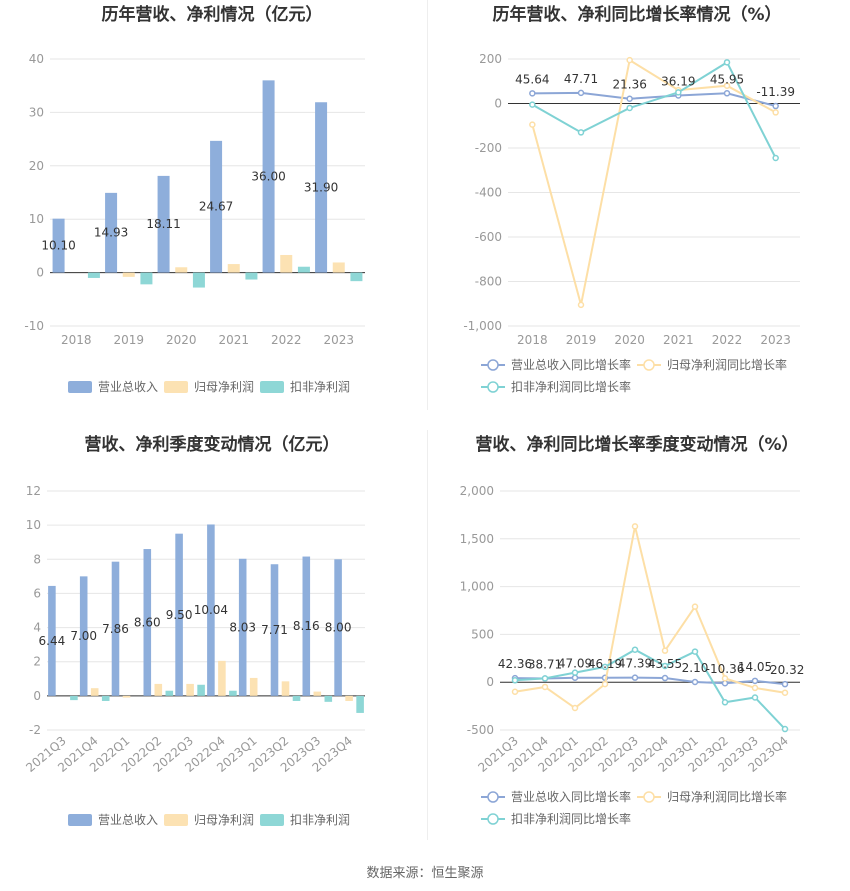  What do you see at coordinates (650, 681) in the screenshot?
I see `line-revenue-growth` at bounding box center [650, 681].